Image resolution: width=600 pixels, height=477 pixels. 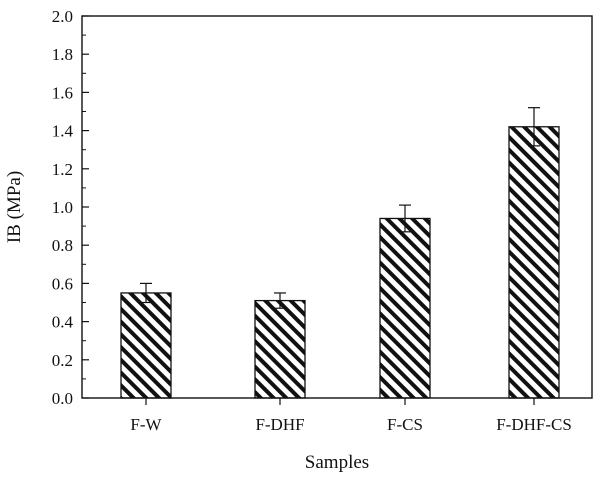 I want to click on x-axis-title: Samples, so click(x=337, y=462).